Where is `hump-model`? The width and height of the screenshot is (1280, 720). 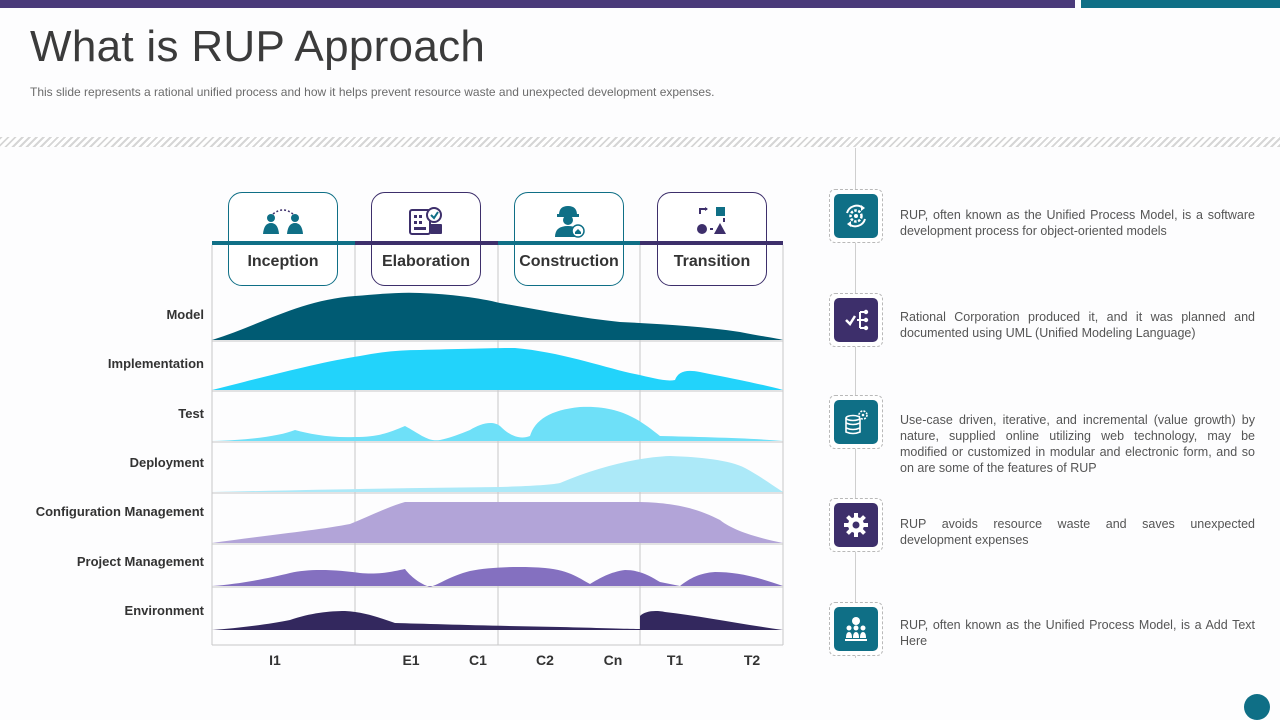
hump-model is located at coordinates (497, 316).